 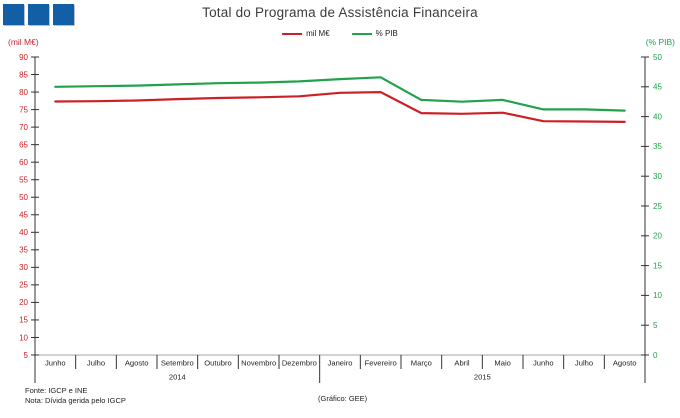 I want to click on chart-credit-note: (Gráfico: GEE), so click(x=343, y=398).